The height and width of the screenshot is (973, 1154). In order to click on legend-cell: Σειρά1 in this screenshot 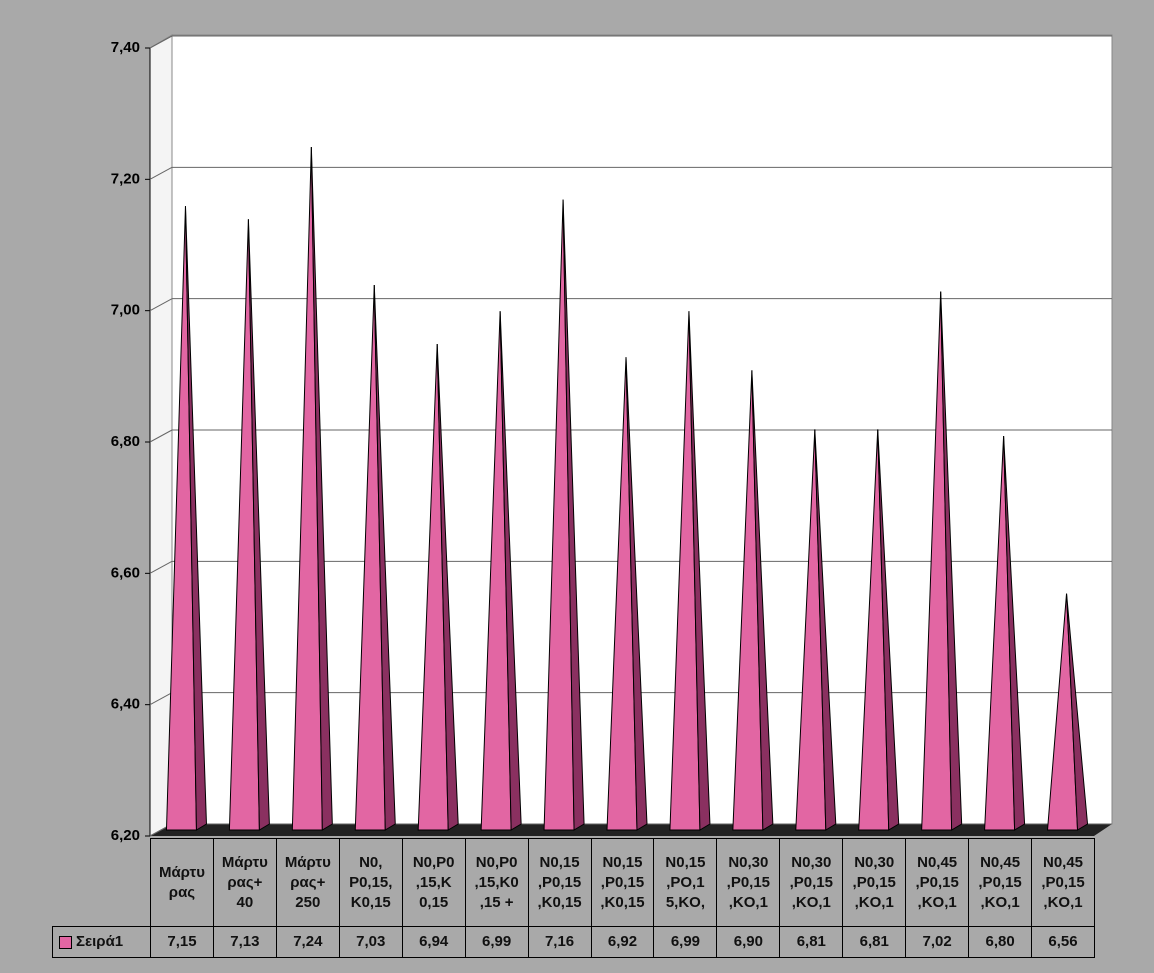, I will do `click(101, 942)`.